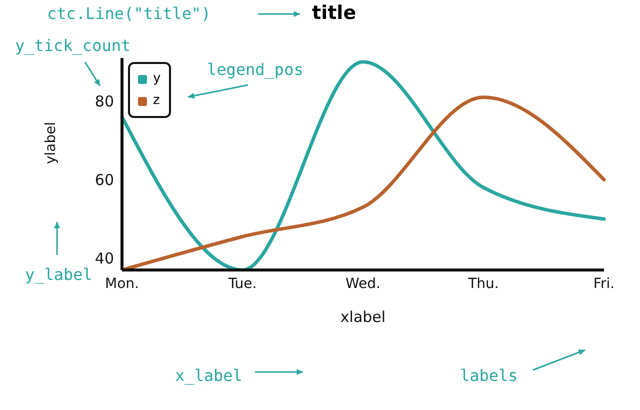  I want to click on x-tick-label: Wed., so click(363, 284).